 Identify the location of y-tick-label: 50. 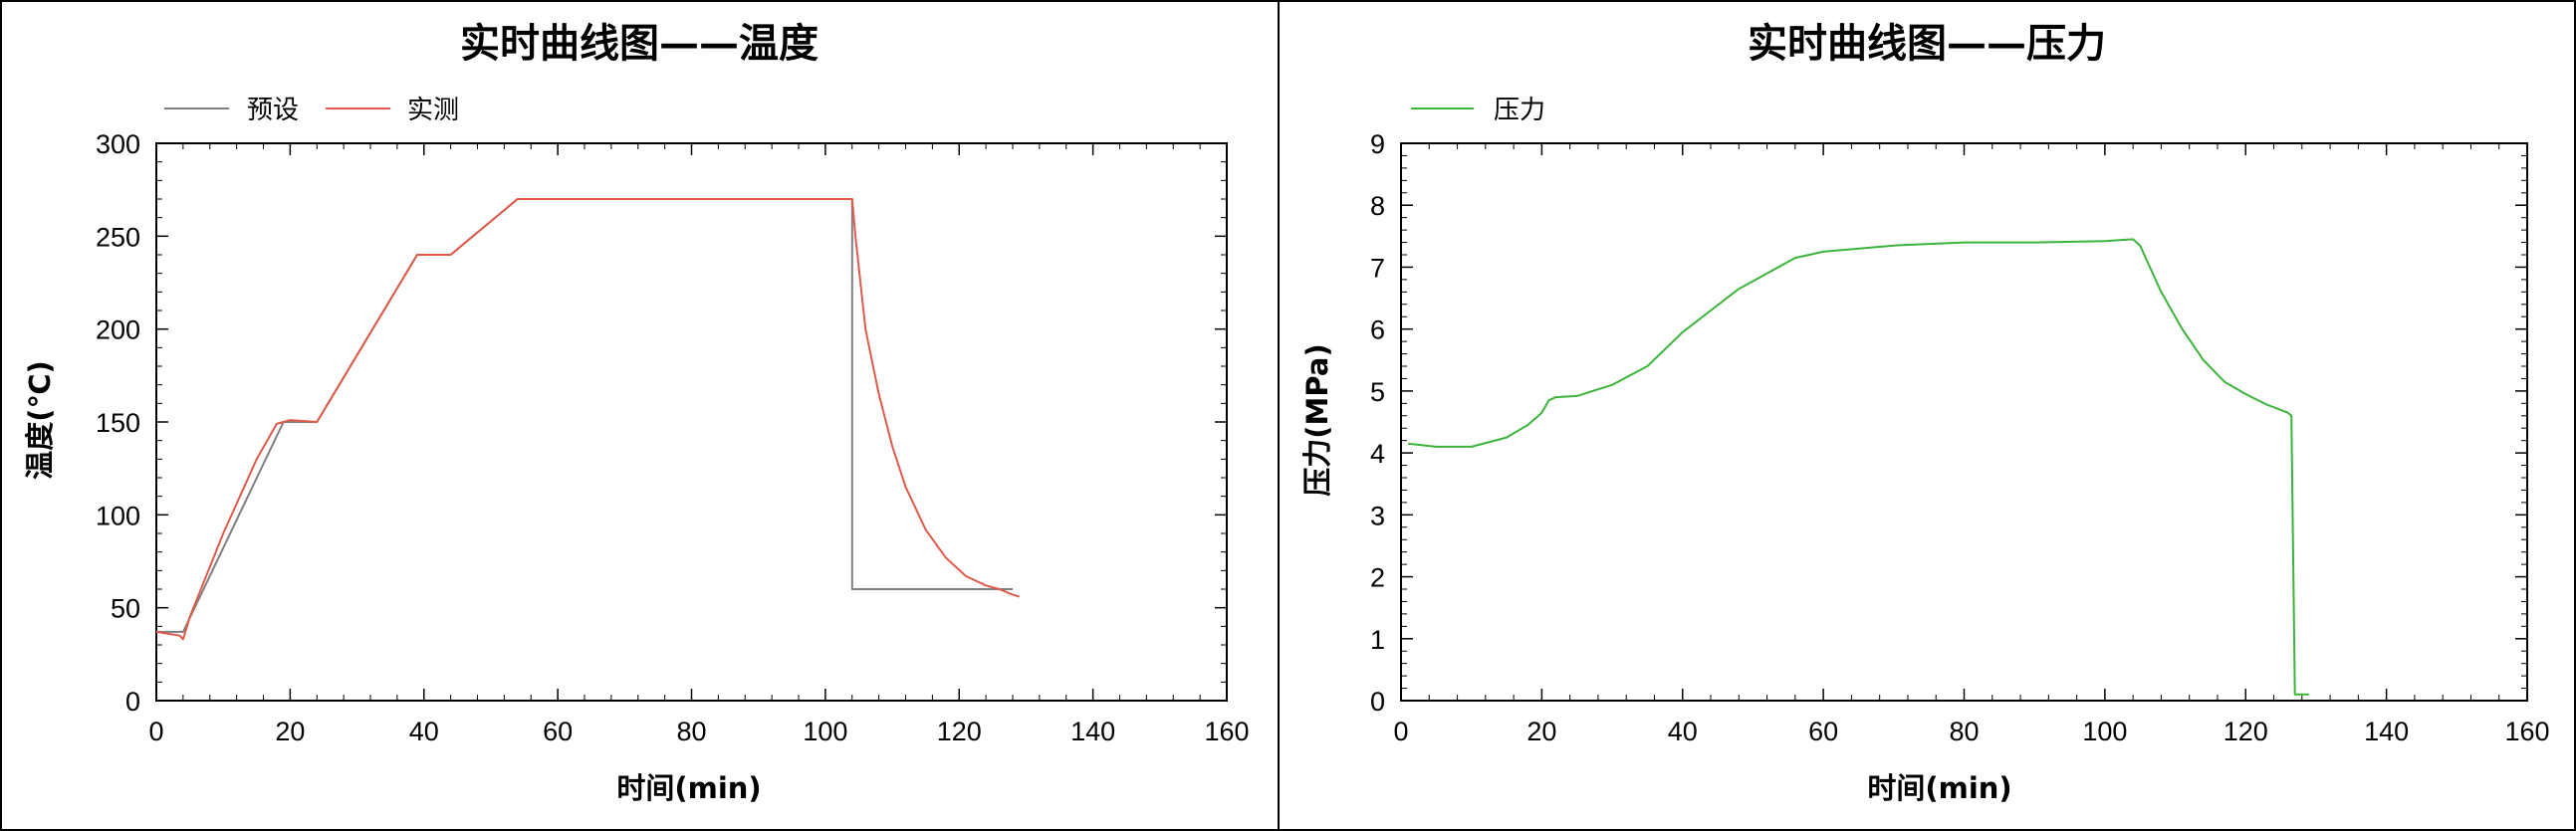
(125, 609).